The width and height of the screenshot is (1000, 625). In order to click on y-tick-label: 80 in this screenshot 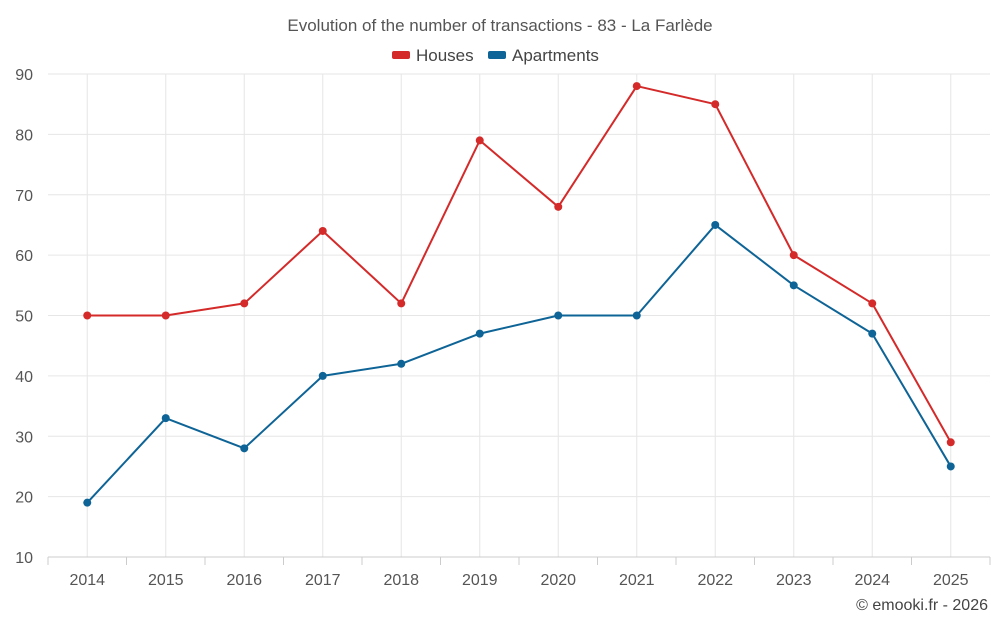, I will do `click(24, 135)`.